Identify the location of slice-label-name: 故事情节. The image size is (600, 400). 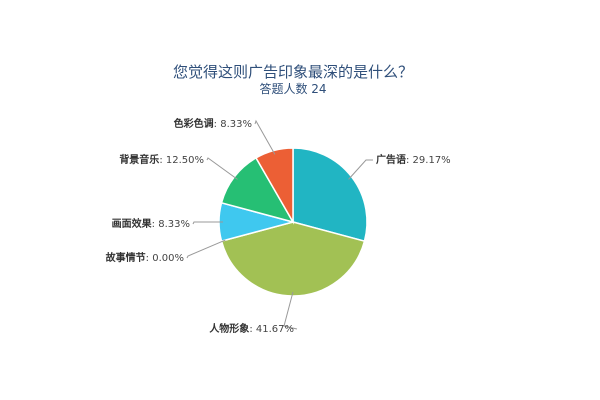
(126, 257).